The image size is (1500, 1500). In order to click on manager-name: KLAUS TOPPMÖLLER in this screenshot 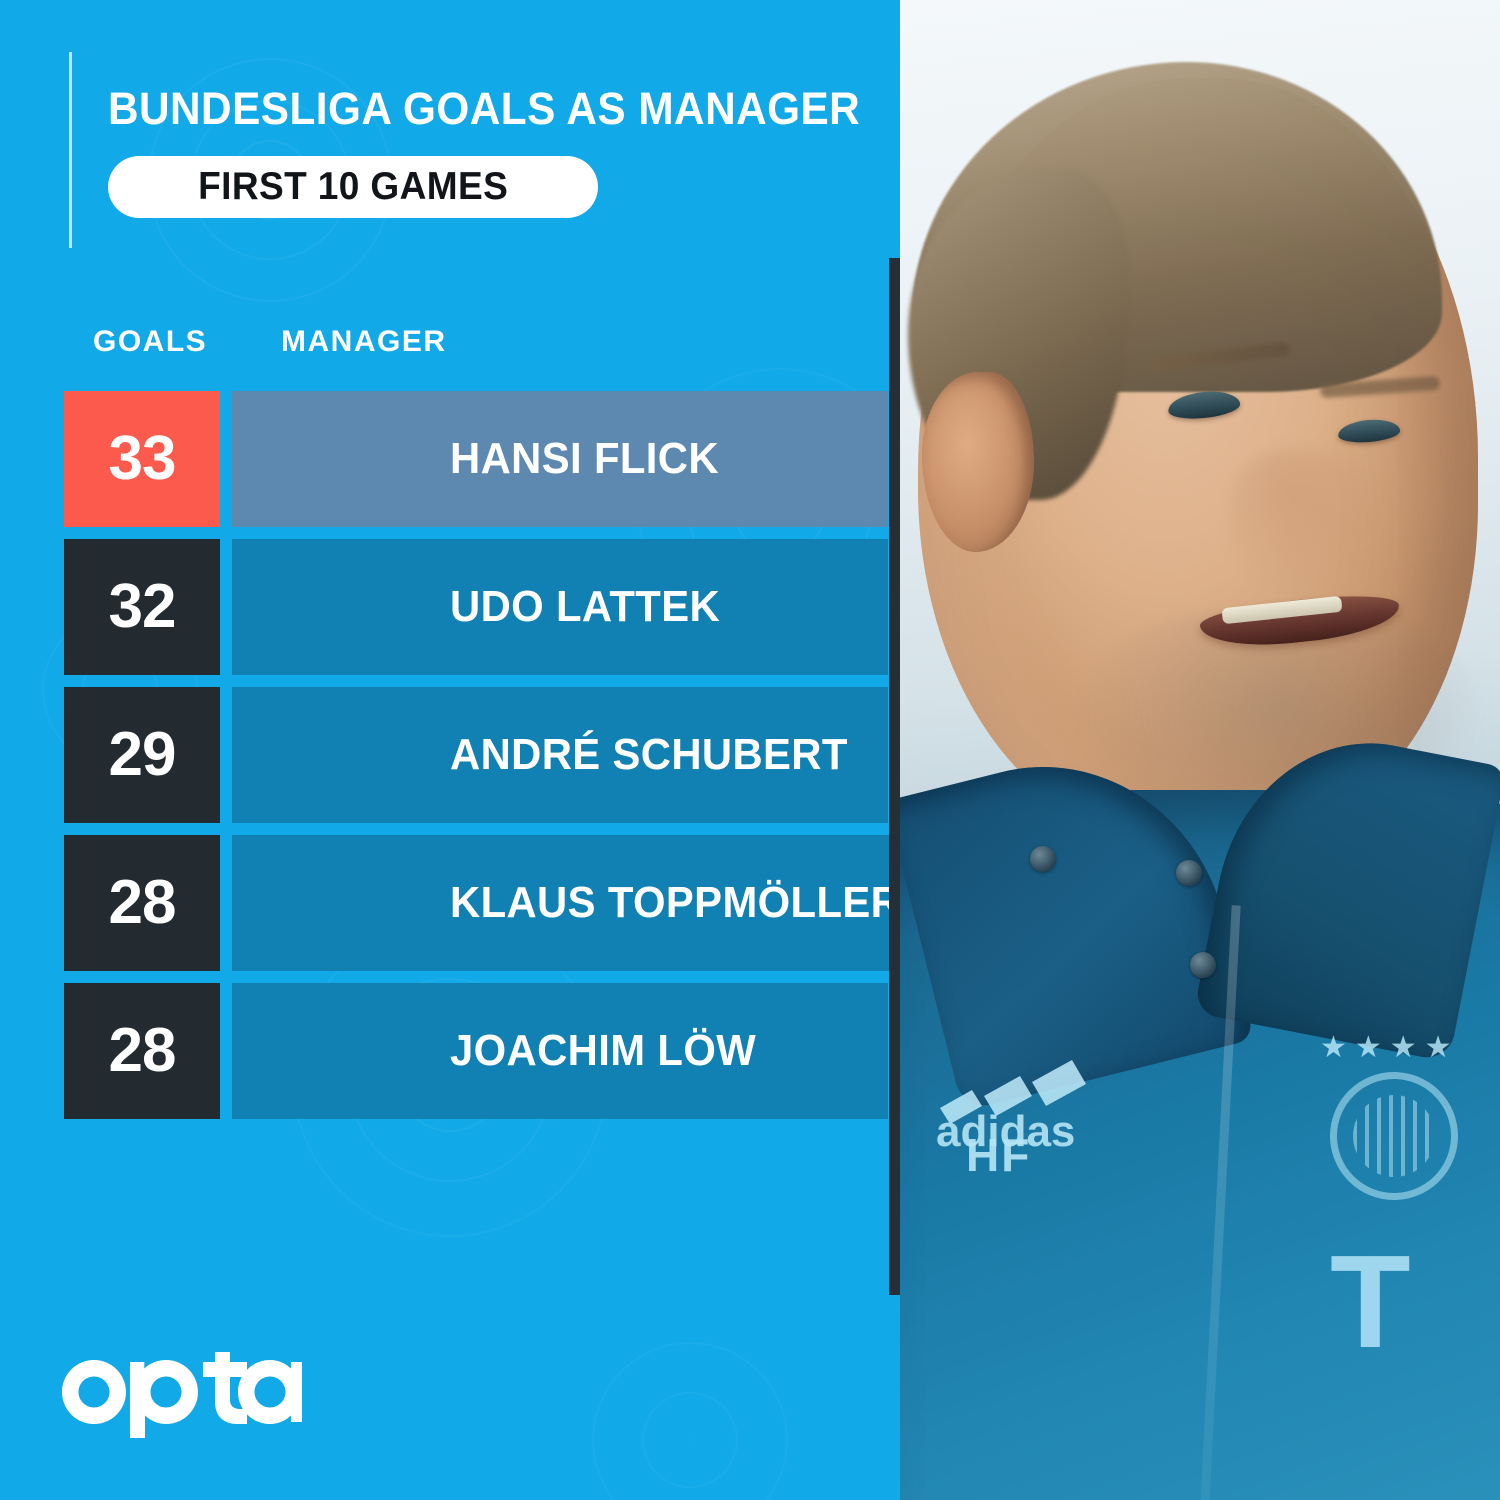, I will do `click(676, 902)`.